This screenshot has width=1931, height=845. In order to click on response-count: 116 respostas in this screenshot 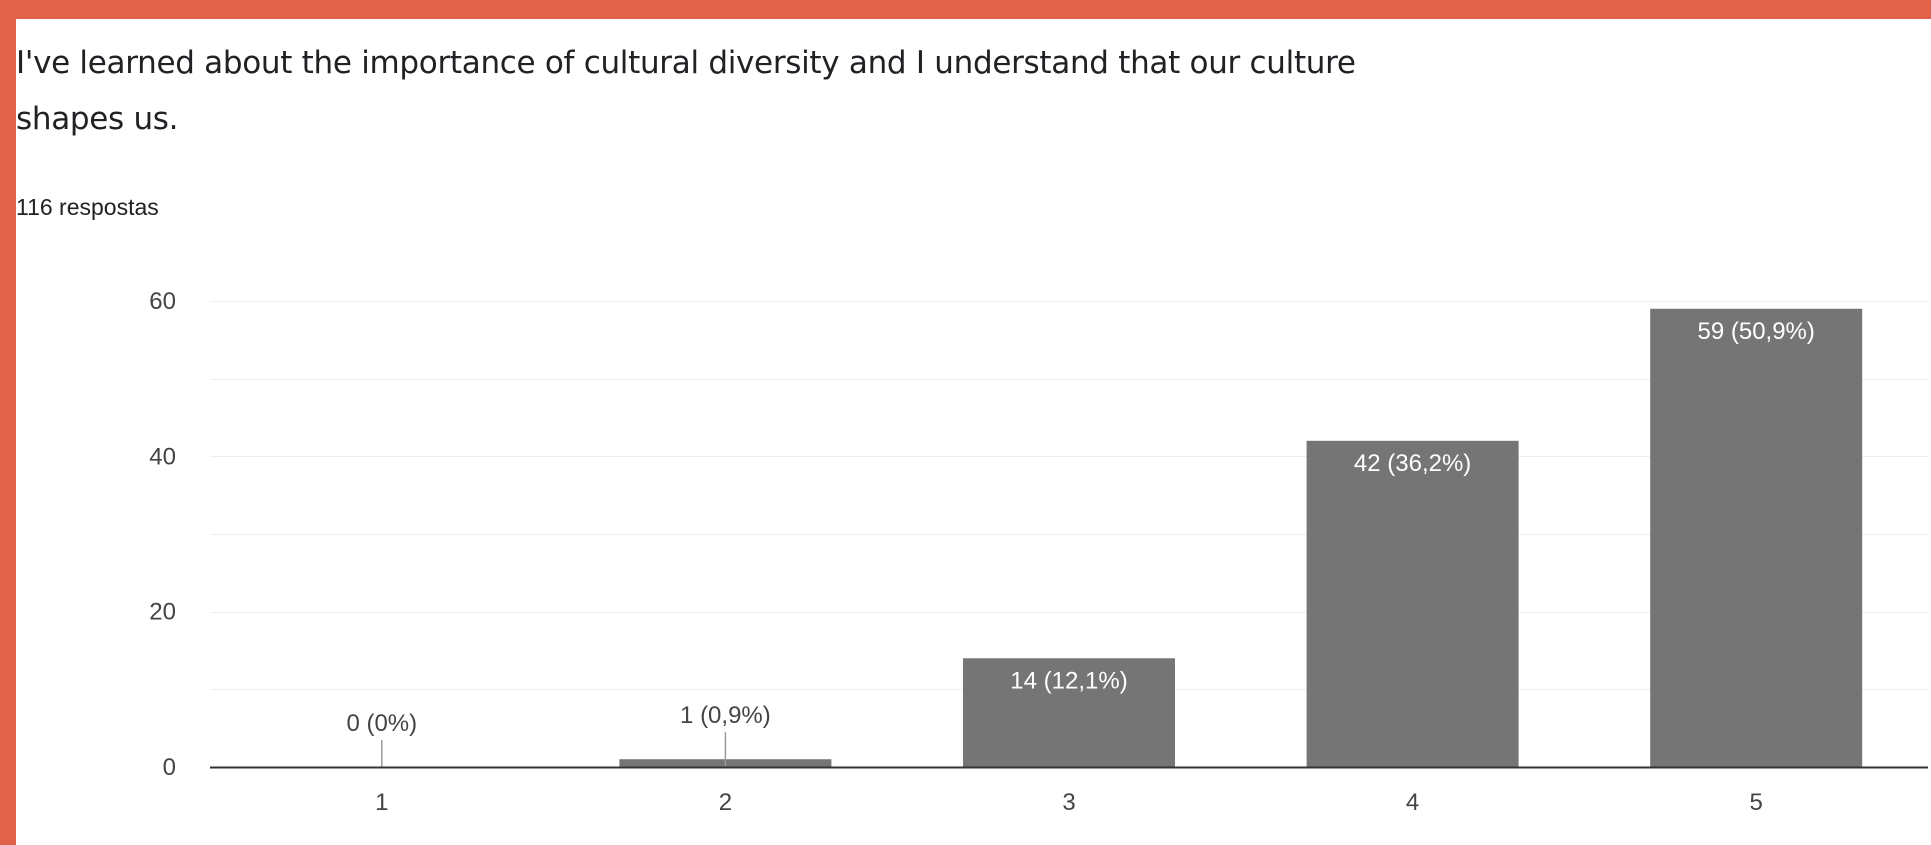, I will do `click(87, 207)`.